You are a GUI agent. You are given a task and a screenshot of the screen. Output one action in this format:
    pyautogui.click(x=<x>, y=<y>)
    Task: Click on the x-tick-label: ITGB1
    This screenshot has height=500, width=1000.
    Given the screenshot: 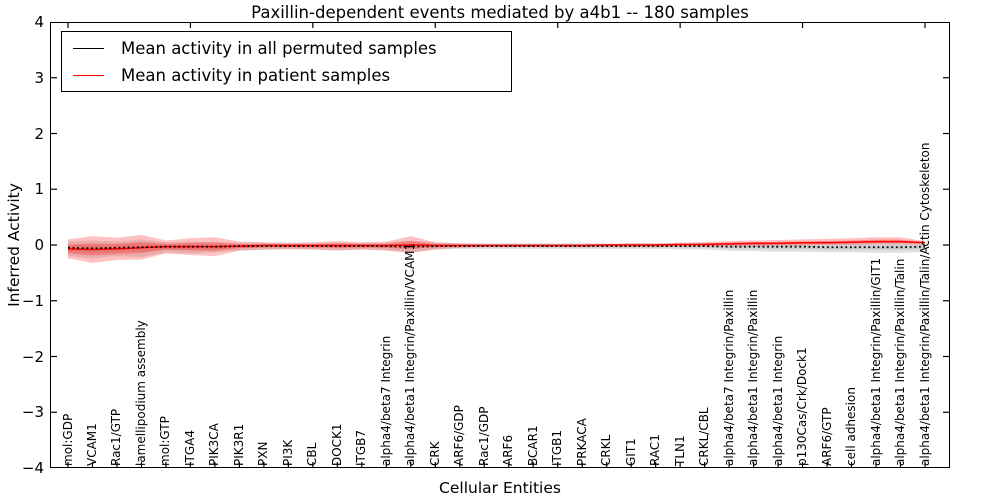 What is the action you would take?
    pyautogui.click(x=557, y=447)
    